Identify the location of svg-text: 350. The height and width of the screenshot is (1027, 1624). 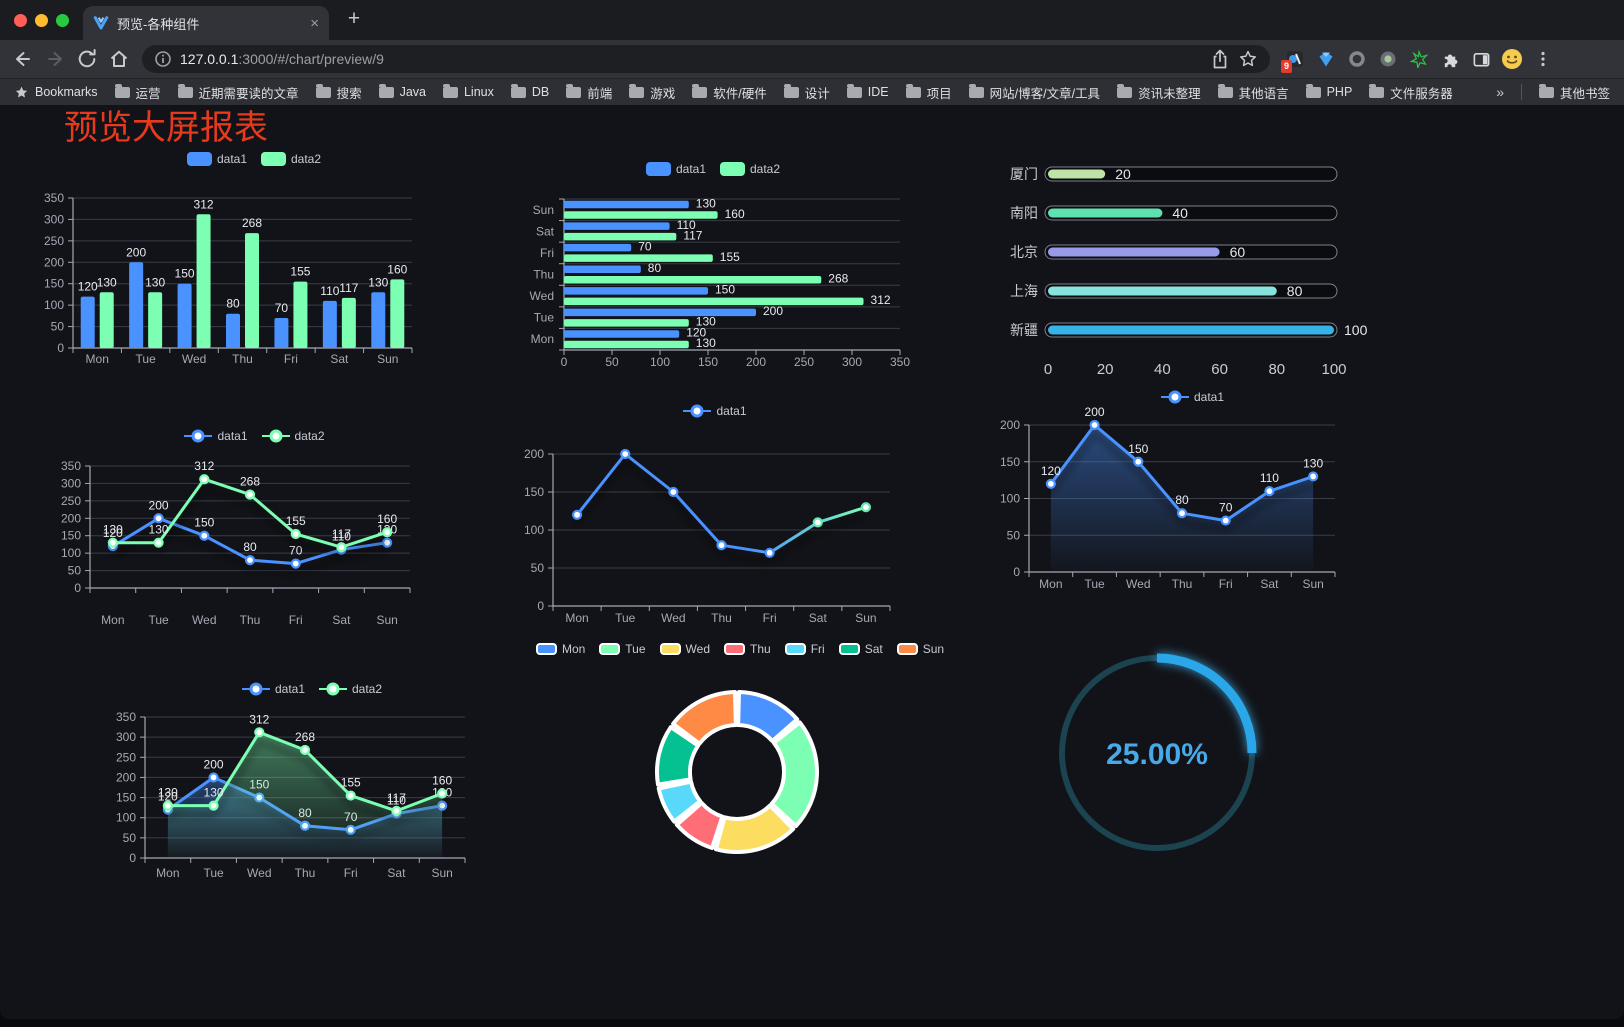
(126, 717).